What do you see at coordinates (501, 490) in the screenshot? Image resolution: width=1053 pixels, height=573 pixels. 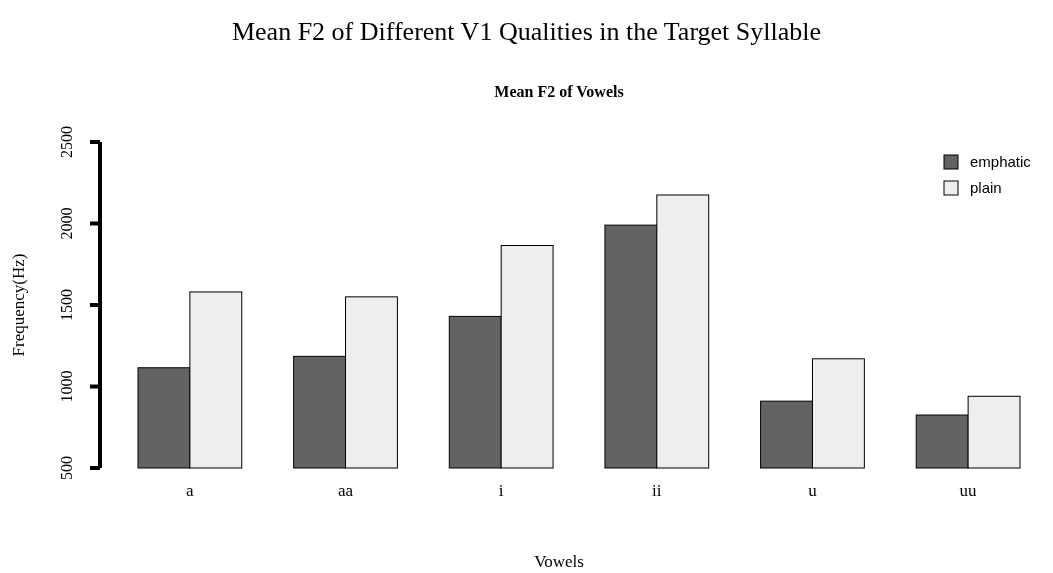 I see `x-tick-label: i` at bounding box center [501, 490].